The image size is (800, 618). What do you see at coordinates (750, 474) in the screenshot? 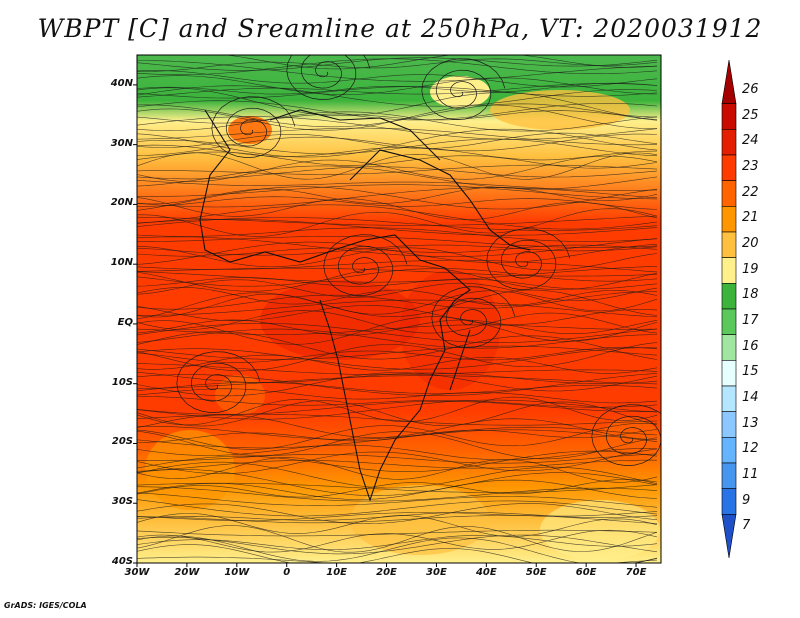
I see `colorbar-level-label: 11` at bounding box center [750, 474].